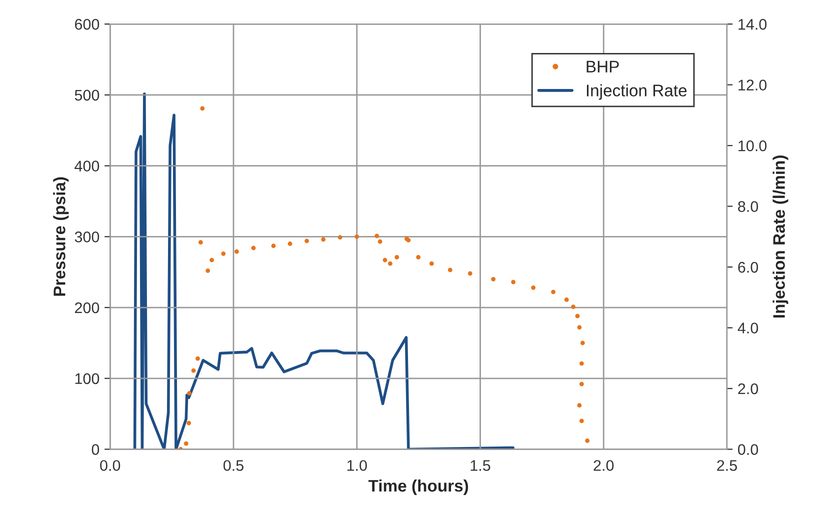 This screenshot has height=523, width=828. Describe the element at coordinates (87, 24) in the screenshot. I see `y-tick-label: 600` at that location.